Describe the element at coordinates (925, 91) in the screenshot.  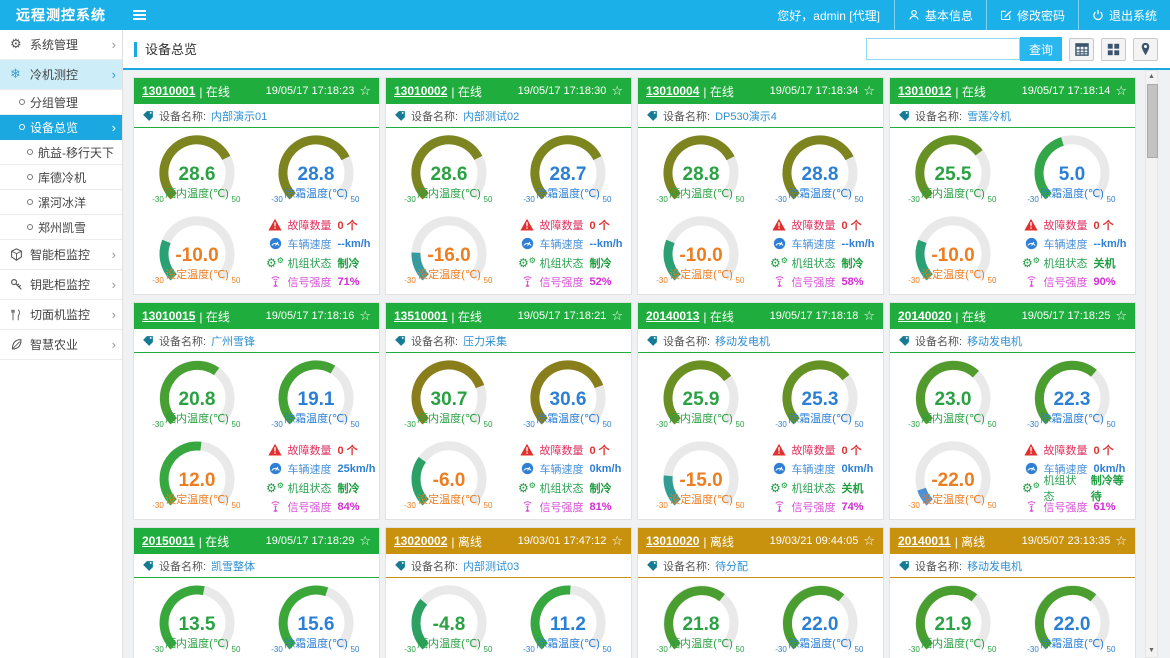
I see `device-id-link: 13010012` at that location.